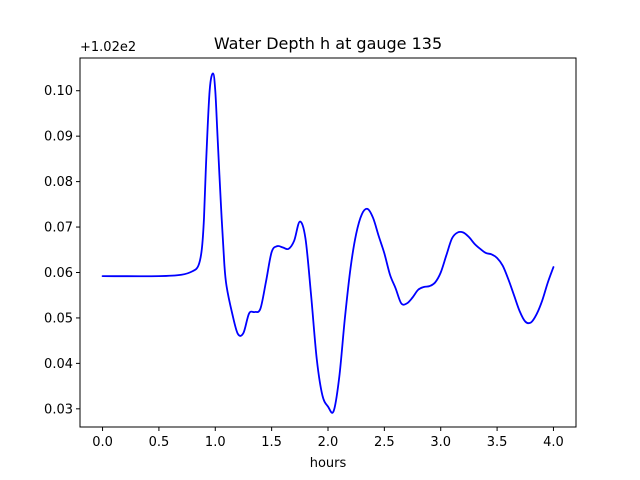 The height and width of the screenshot is (480, 640). Describe the element at coordinates (58, 409) in the screenshot. I see `y-tick-label: 0.03` at that location.